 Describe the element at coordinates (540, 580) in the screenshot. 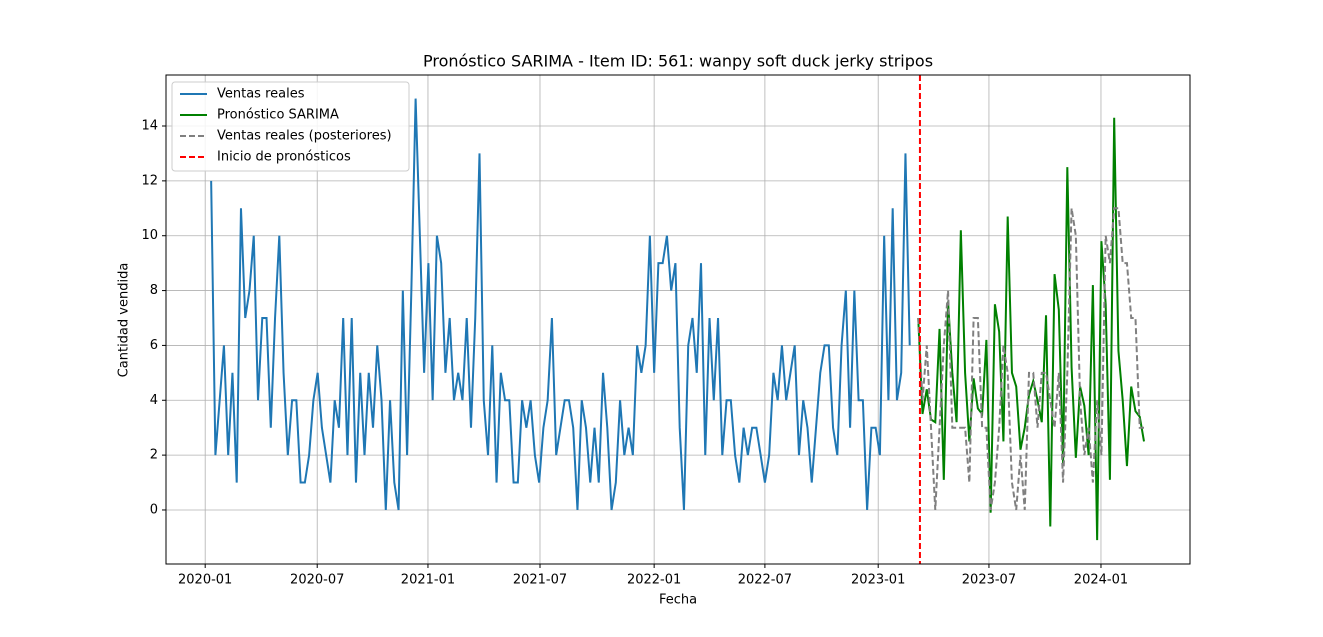

I see `x-tick-label: 2021-07` at that location.